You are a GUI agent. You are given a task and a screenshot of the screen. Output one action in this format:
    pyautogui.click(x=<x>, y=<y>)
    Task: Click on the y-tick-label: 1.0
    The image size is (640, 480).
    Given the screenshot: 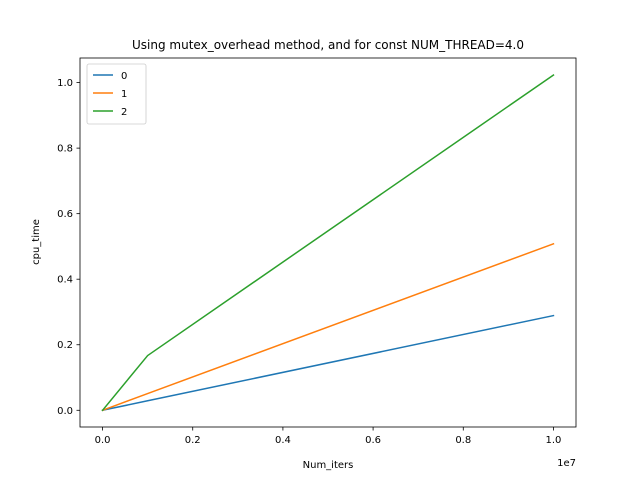 What is the action you would take?
    pyautogui.click(x=65, y=83)
    